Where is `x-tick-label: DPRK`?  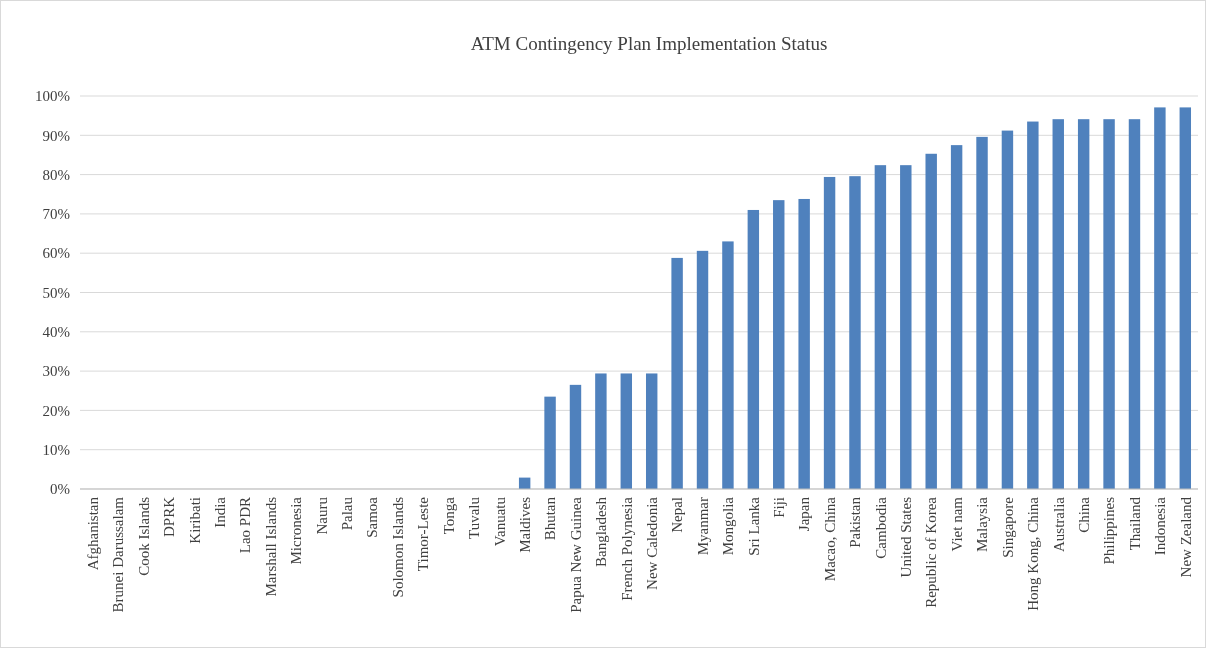 x-tick-label: DPRK is located at coordinates (169, 517).